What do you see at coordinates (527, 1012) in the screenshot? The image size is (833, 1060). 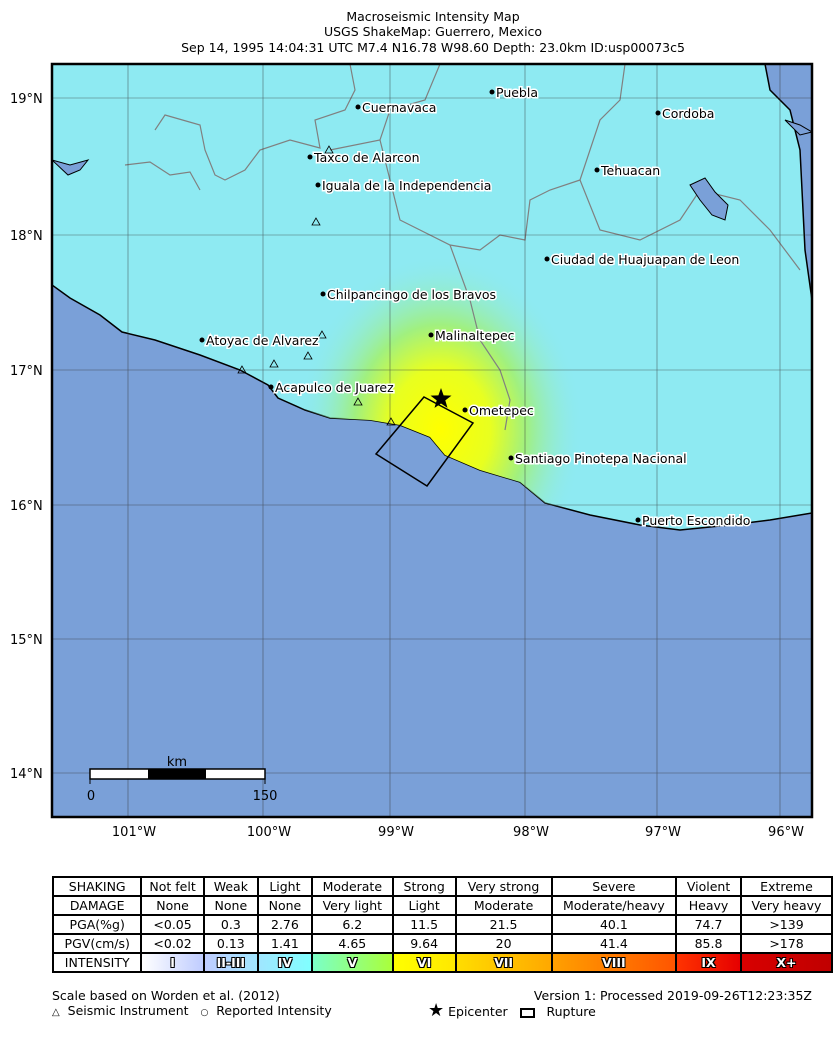 I see `rectangle-icon` at bounding box center [527, 1012].